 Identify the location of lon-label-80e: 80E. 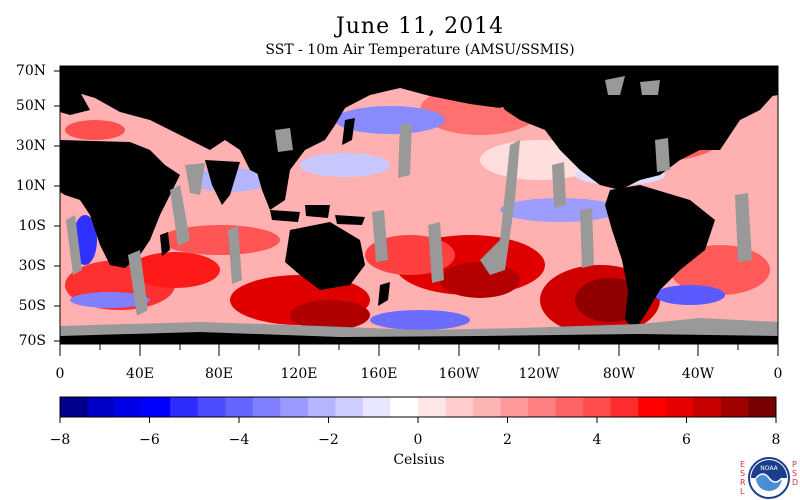
(219, 374).